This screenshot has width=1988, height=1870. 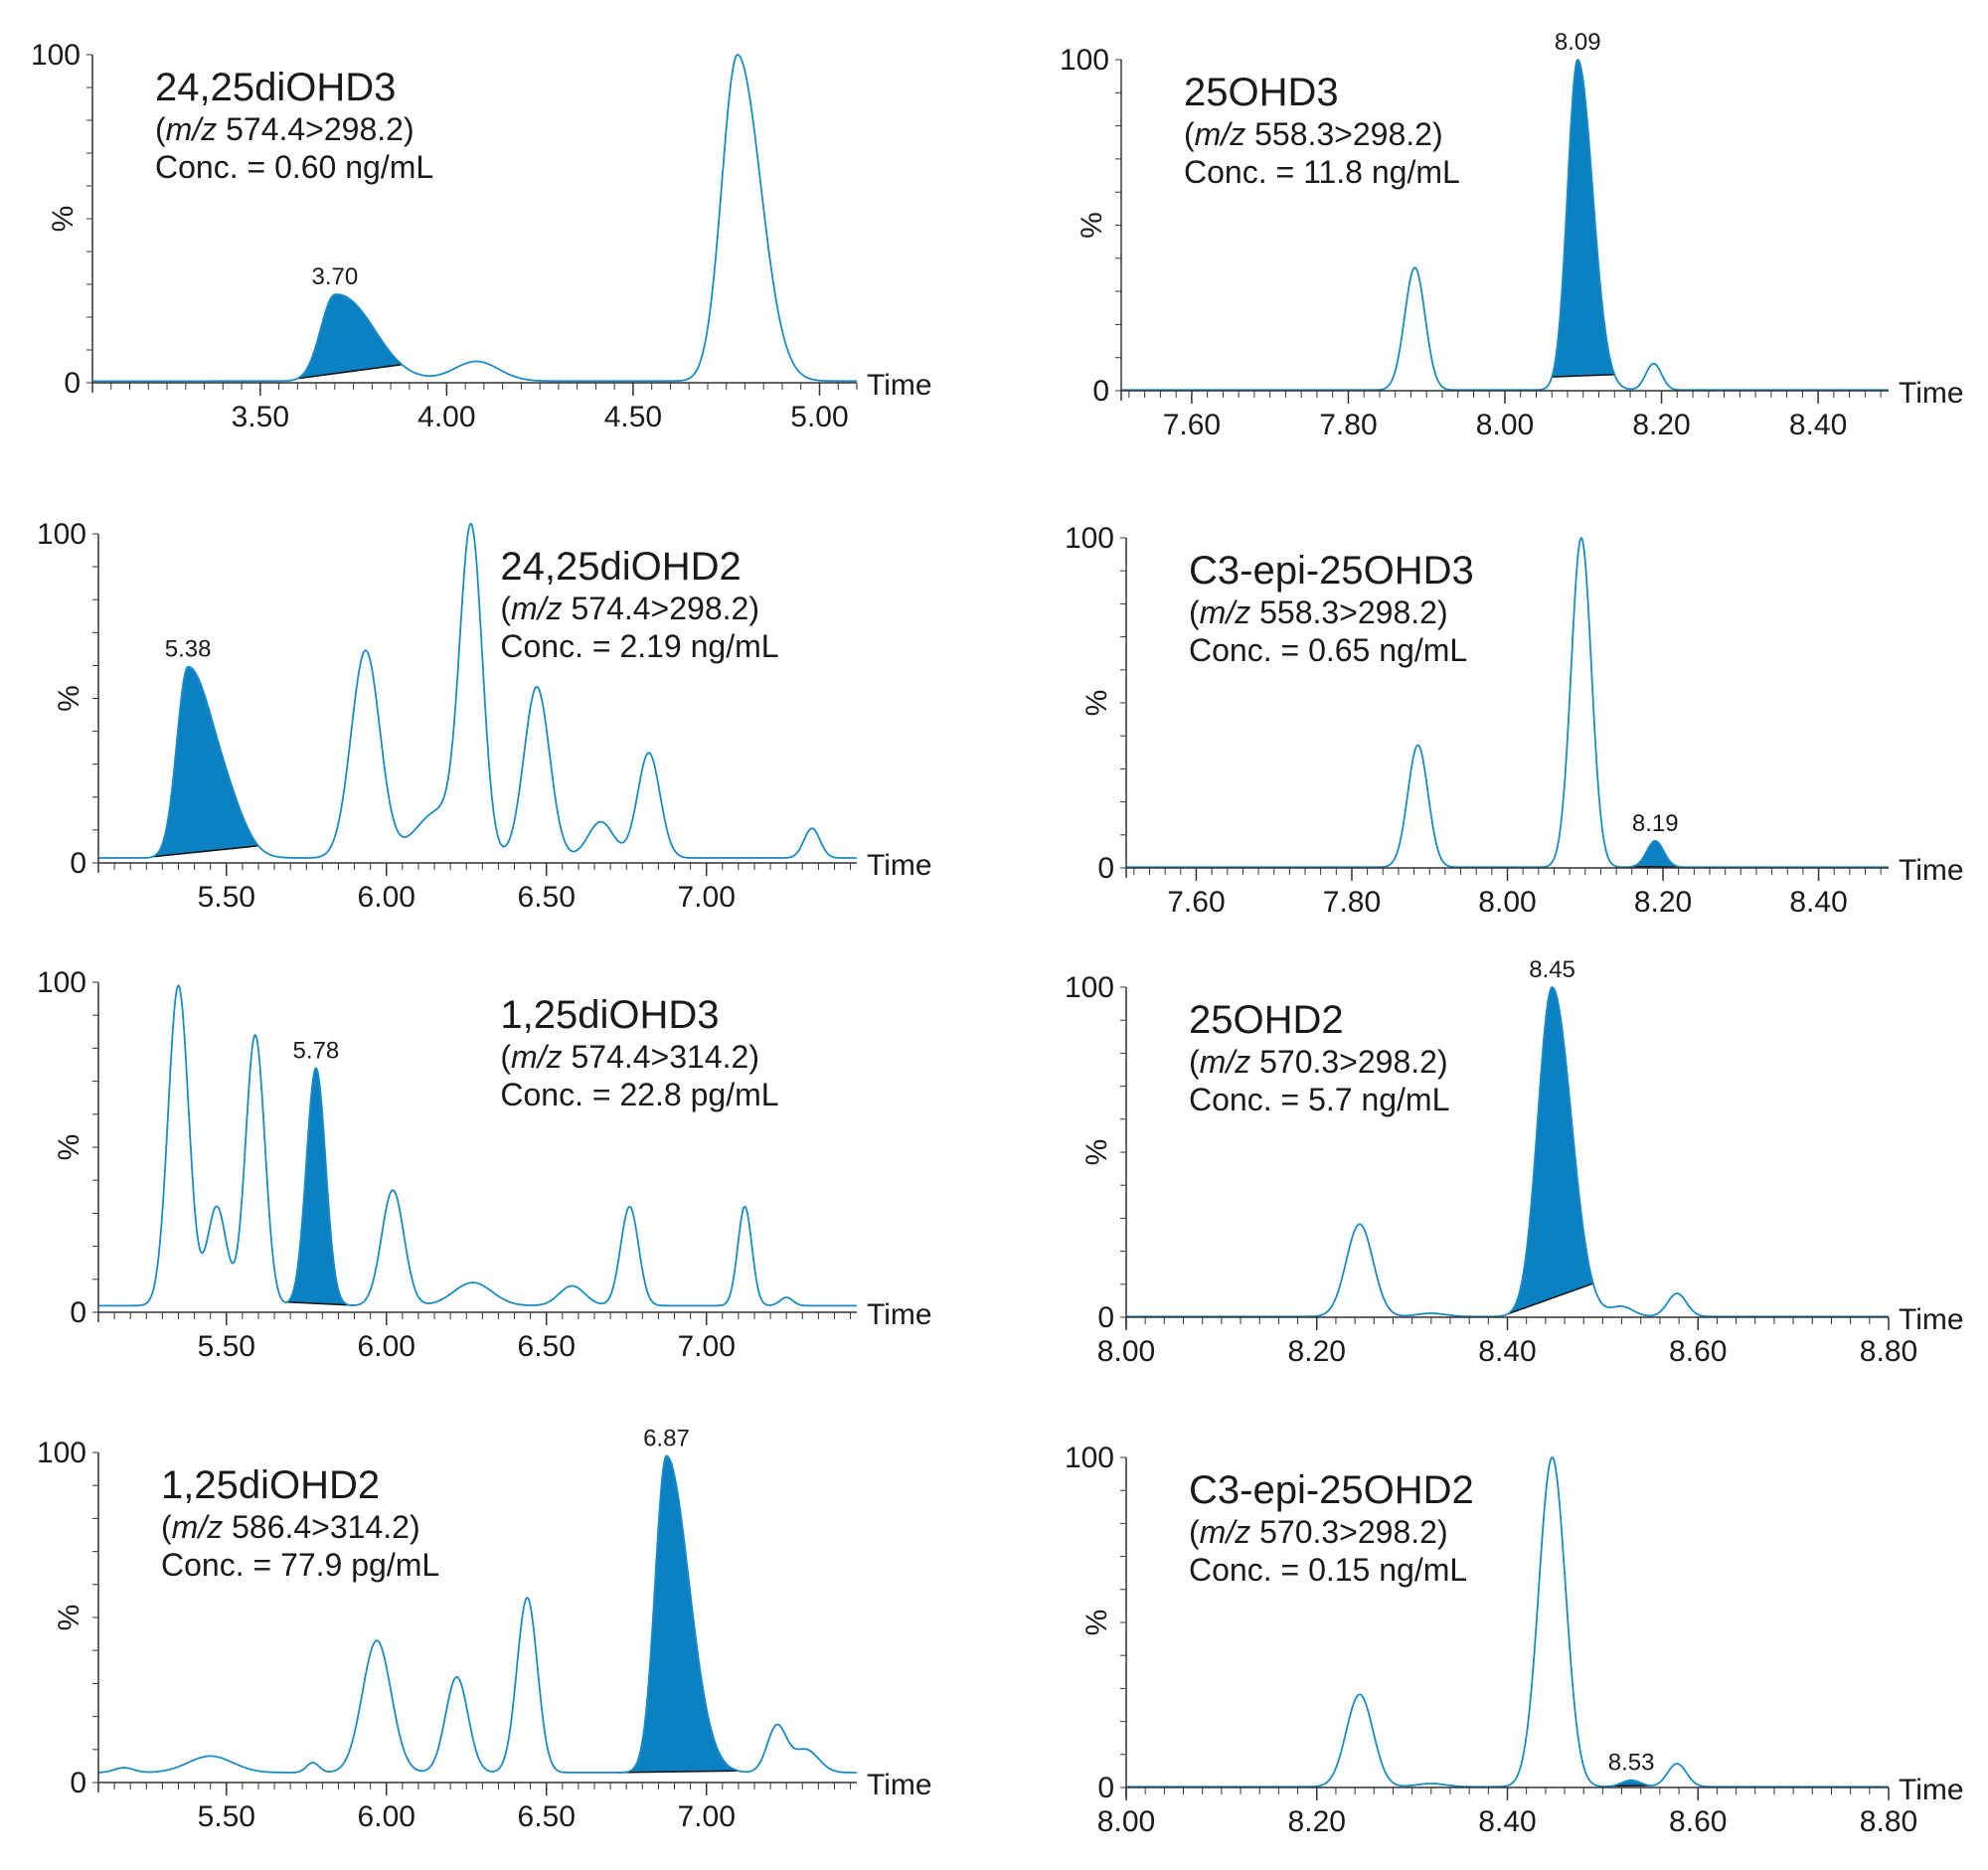 I want to click on x-tick-label: 8.40, so click(x=1507, y=1821).